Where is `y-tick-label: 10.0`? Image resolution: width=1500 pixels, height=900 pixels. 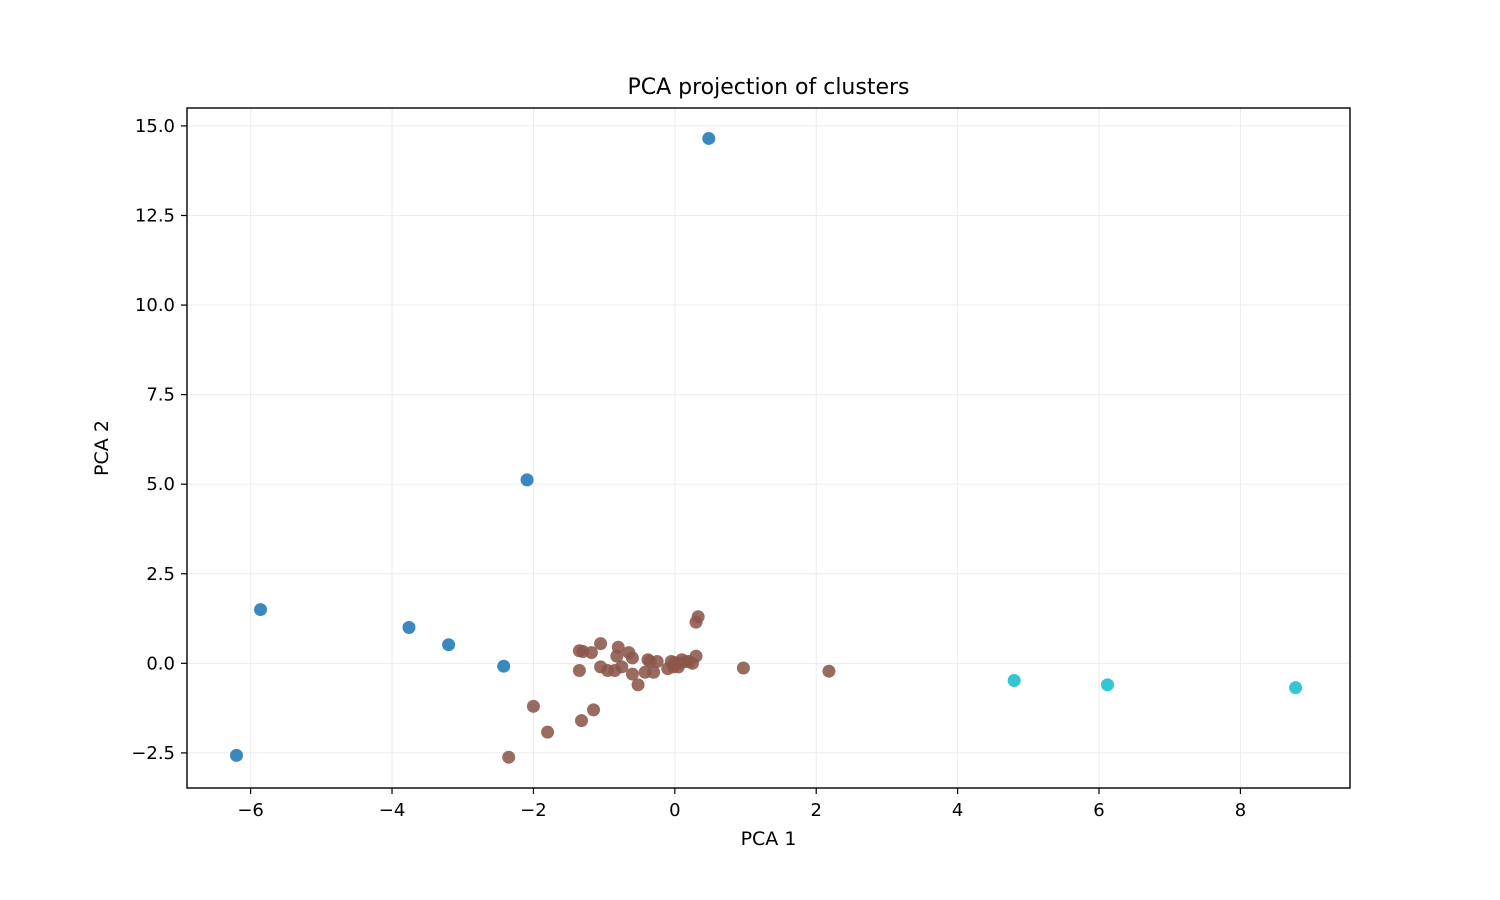
y-tick-label: 10.0 is located at coordinates (155, 305).